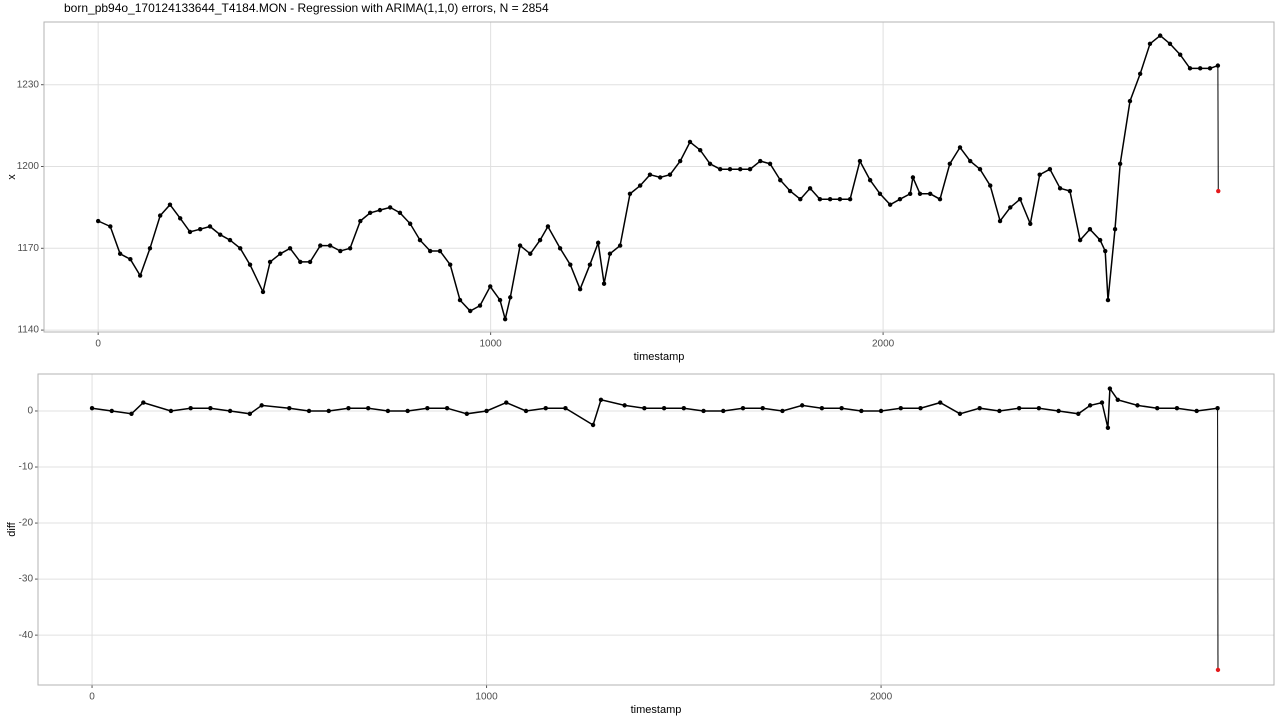 This screenshot has height=720, width=1280. Describe the element at coordinates (881, 697) in the screenshot. I see `x-tick-label: 2000` at that location.